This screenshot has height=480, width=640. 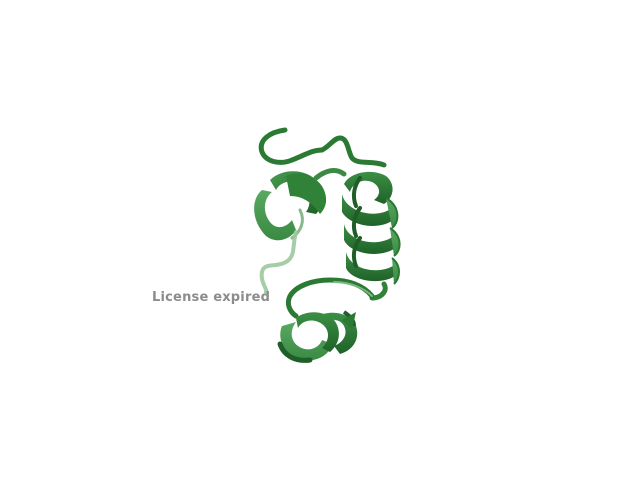 What do you see at coordinates (278, 262) in the screenshot?
I see `loop-back-left` at bounding box center [278, 262].